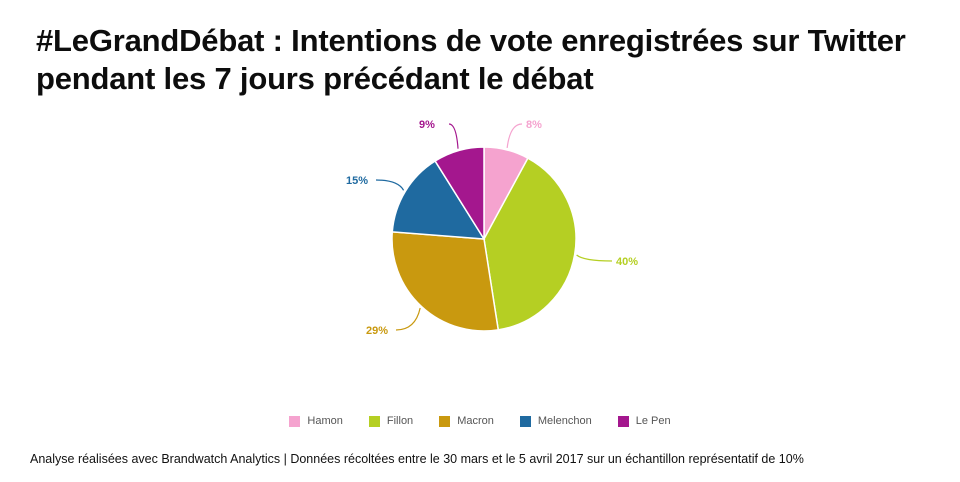 Image resolution: width=960 pixels, height=482 pixels. Describe the element at coordinates (408, 319) in the screenshot. I see `leader-line-macron` at that location.